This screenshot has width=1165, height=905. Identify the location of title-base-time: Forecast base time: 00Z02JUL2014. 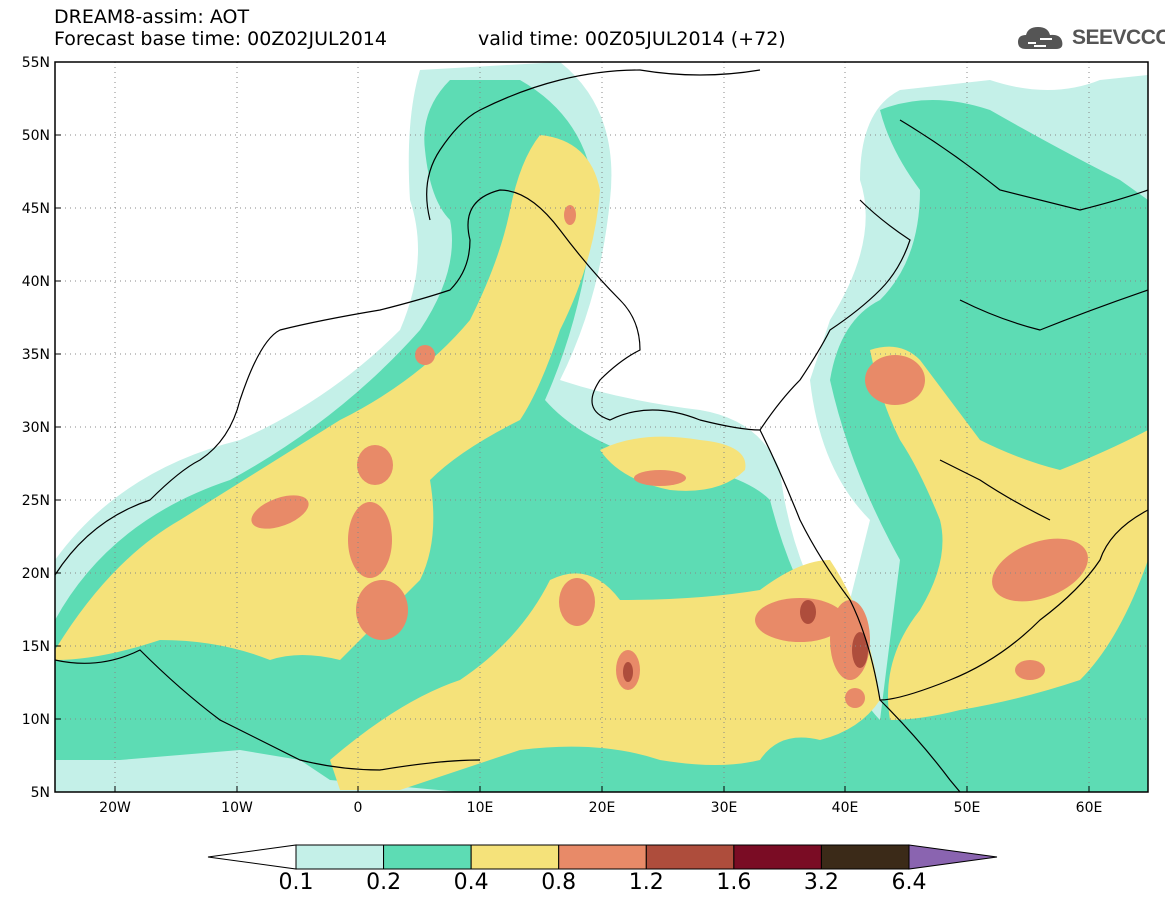
(220, 39).